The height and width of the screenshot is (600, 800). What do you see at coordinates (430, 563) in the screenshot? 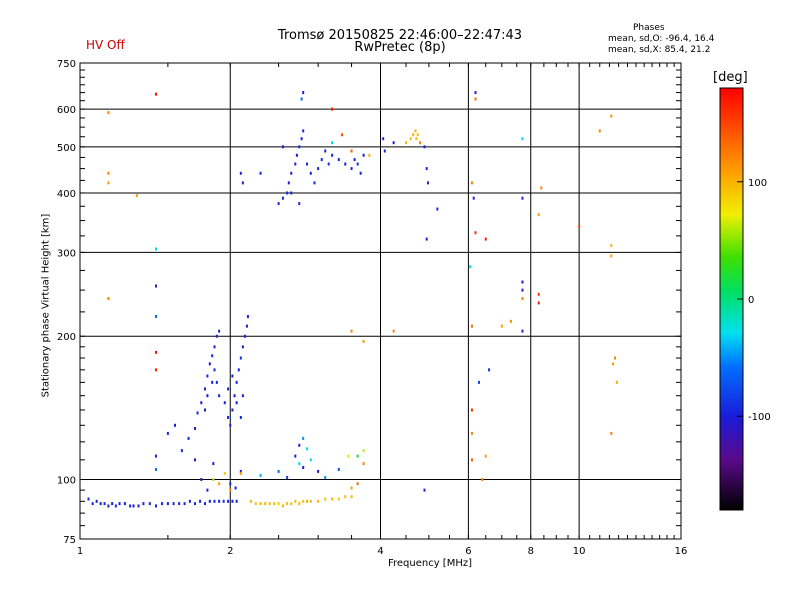
I see `x-axis-label: Frequency [MHz]` at bounding box center [430, 563].